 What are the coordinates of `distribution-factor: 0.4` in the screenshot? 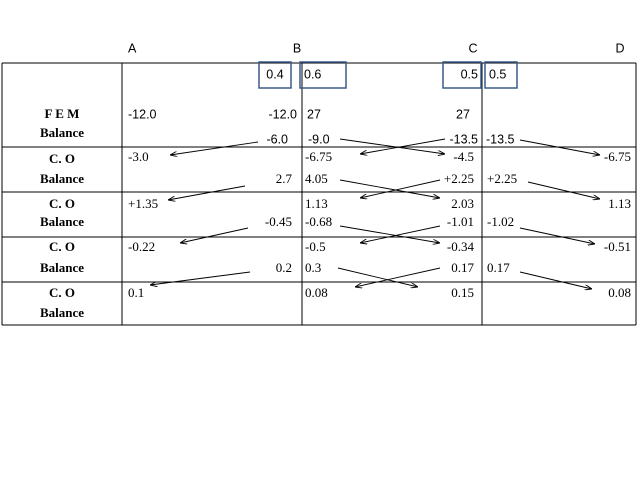 It's located at (274, 74).